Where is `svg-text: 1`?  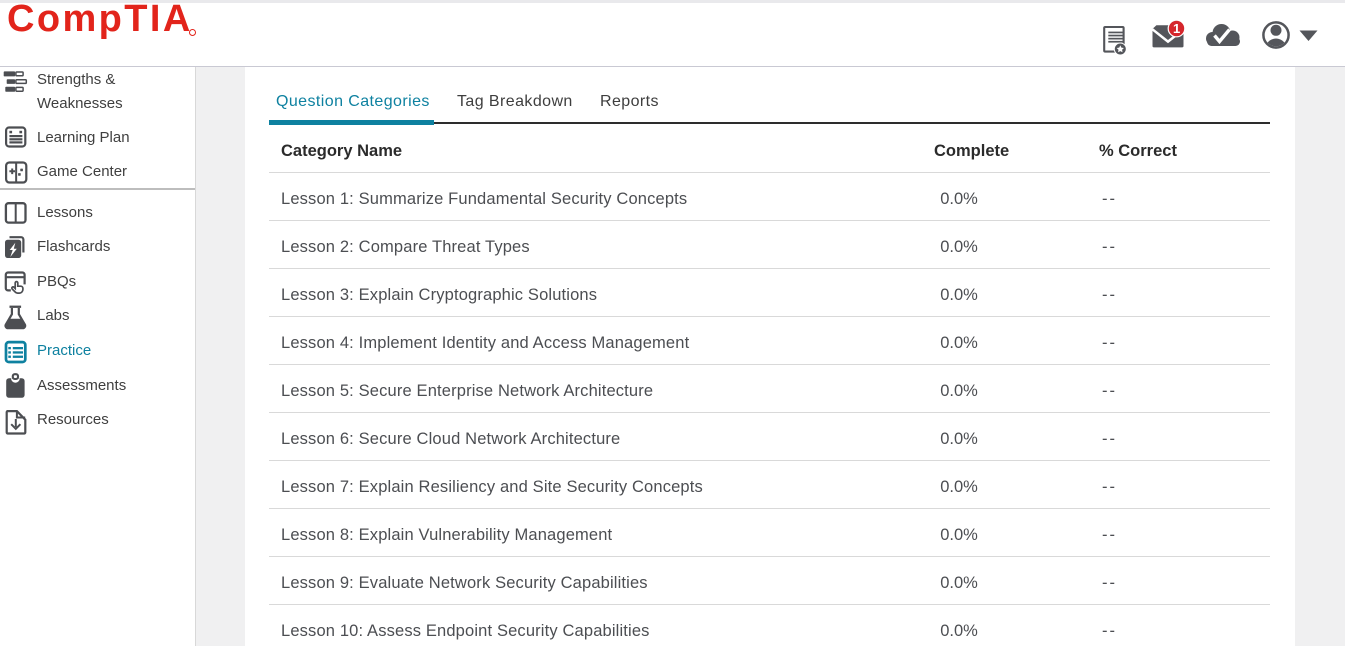
svg-text: 1 is located at coordinates (1176, 28).